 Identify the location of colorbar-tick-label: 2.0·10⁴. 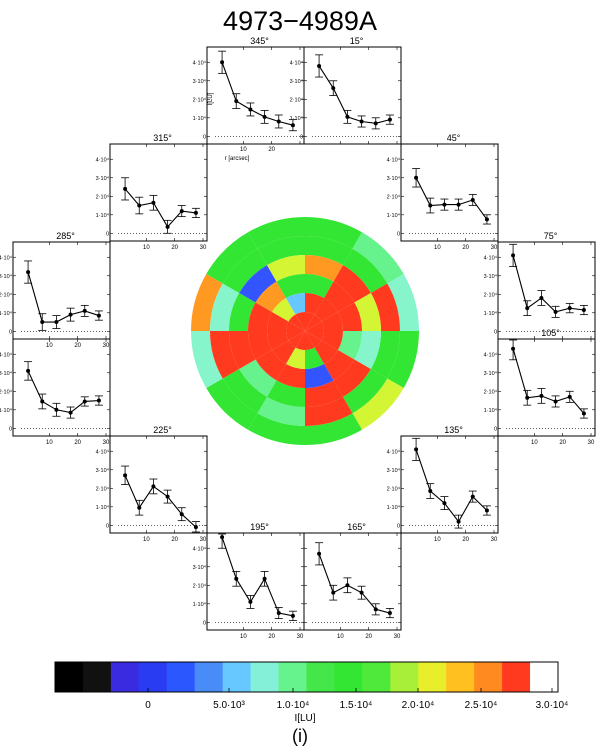
(418, 705).